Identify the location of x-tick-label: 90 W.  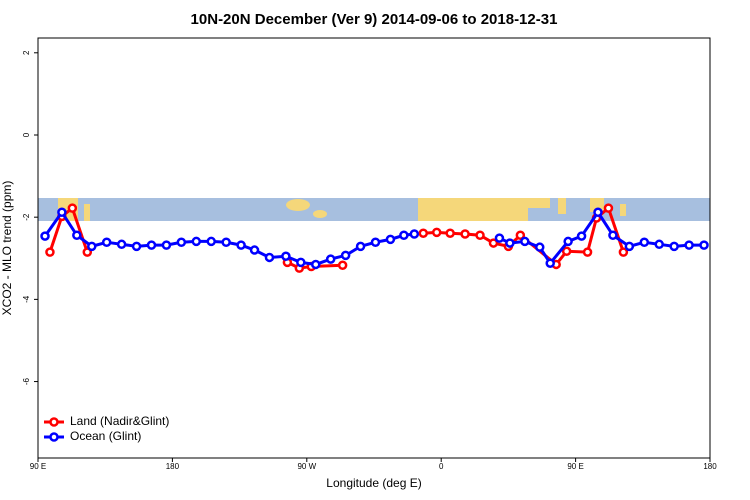
(306, 466).